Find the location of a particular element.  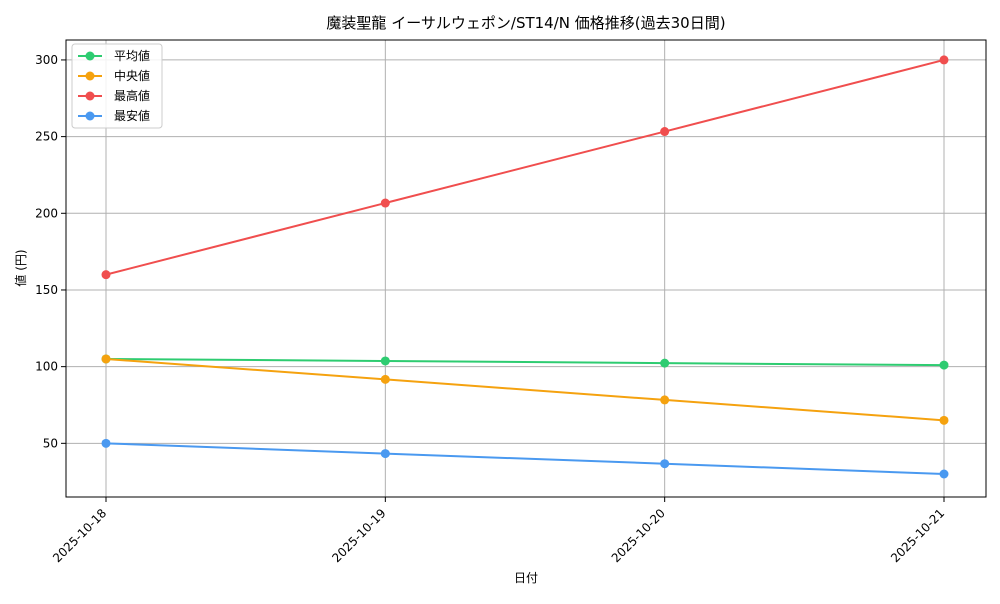

legend-label: 平均値 is located at coordinates (132, 55).